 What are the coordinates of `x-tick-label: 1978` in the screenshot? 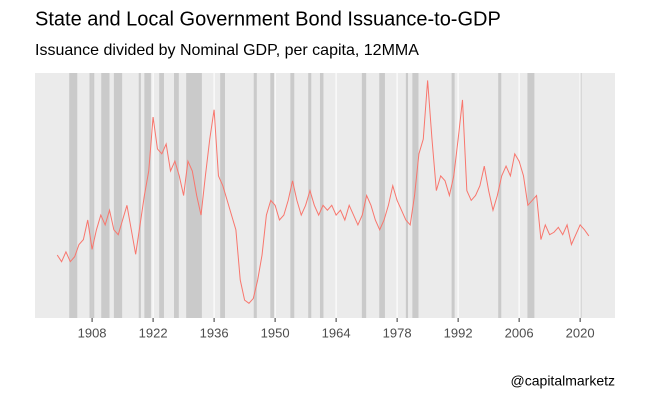 It's located at (397, 332).